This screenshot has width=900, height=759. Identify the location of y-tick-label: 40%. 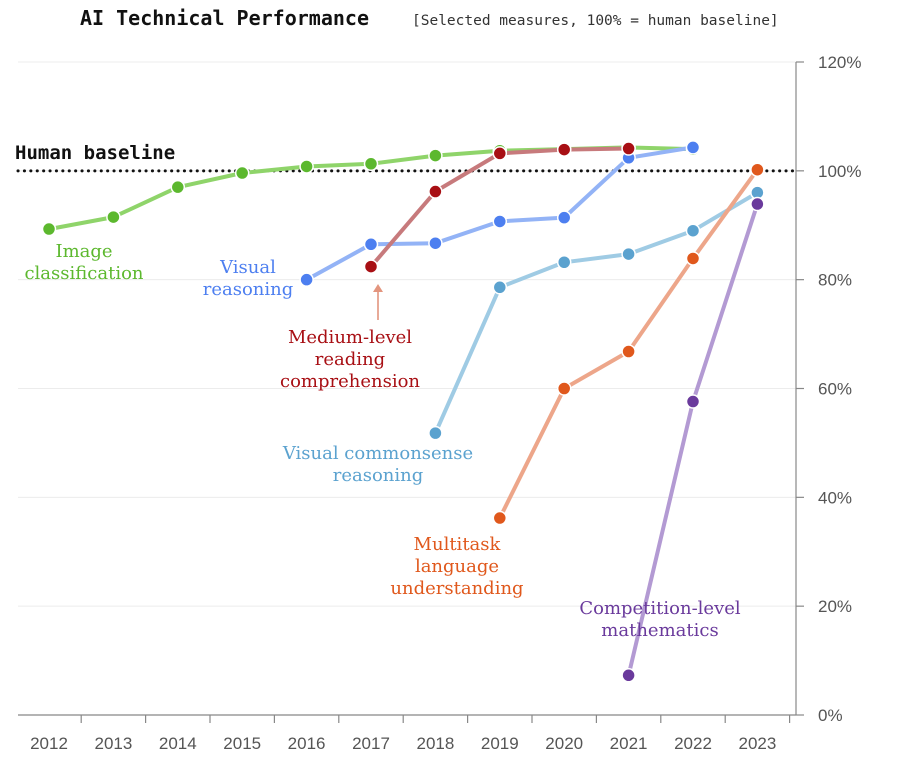
(835, 497).